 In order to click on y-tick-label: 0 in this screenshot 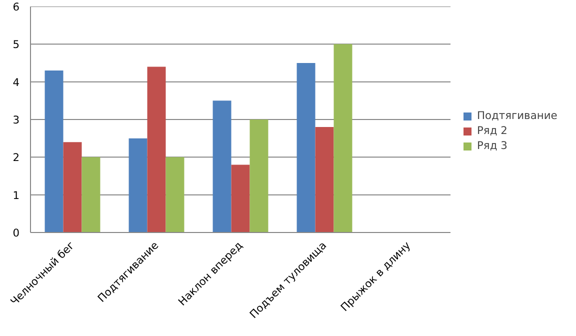, I will do `click(16, 233)`.